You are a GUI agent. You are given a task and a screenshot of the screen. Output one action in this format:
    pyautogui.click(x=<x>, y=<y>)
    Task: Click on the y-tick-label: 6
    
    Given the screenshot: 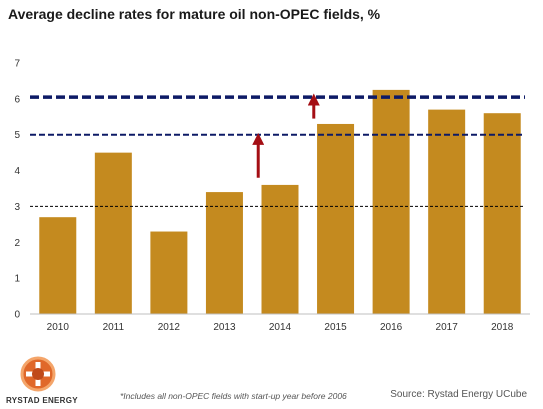 What is the action you would take?
    pyautogui.click(x=17, y=99)
    